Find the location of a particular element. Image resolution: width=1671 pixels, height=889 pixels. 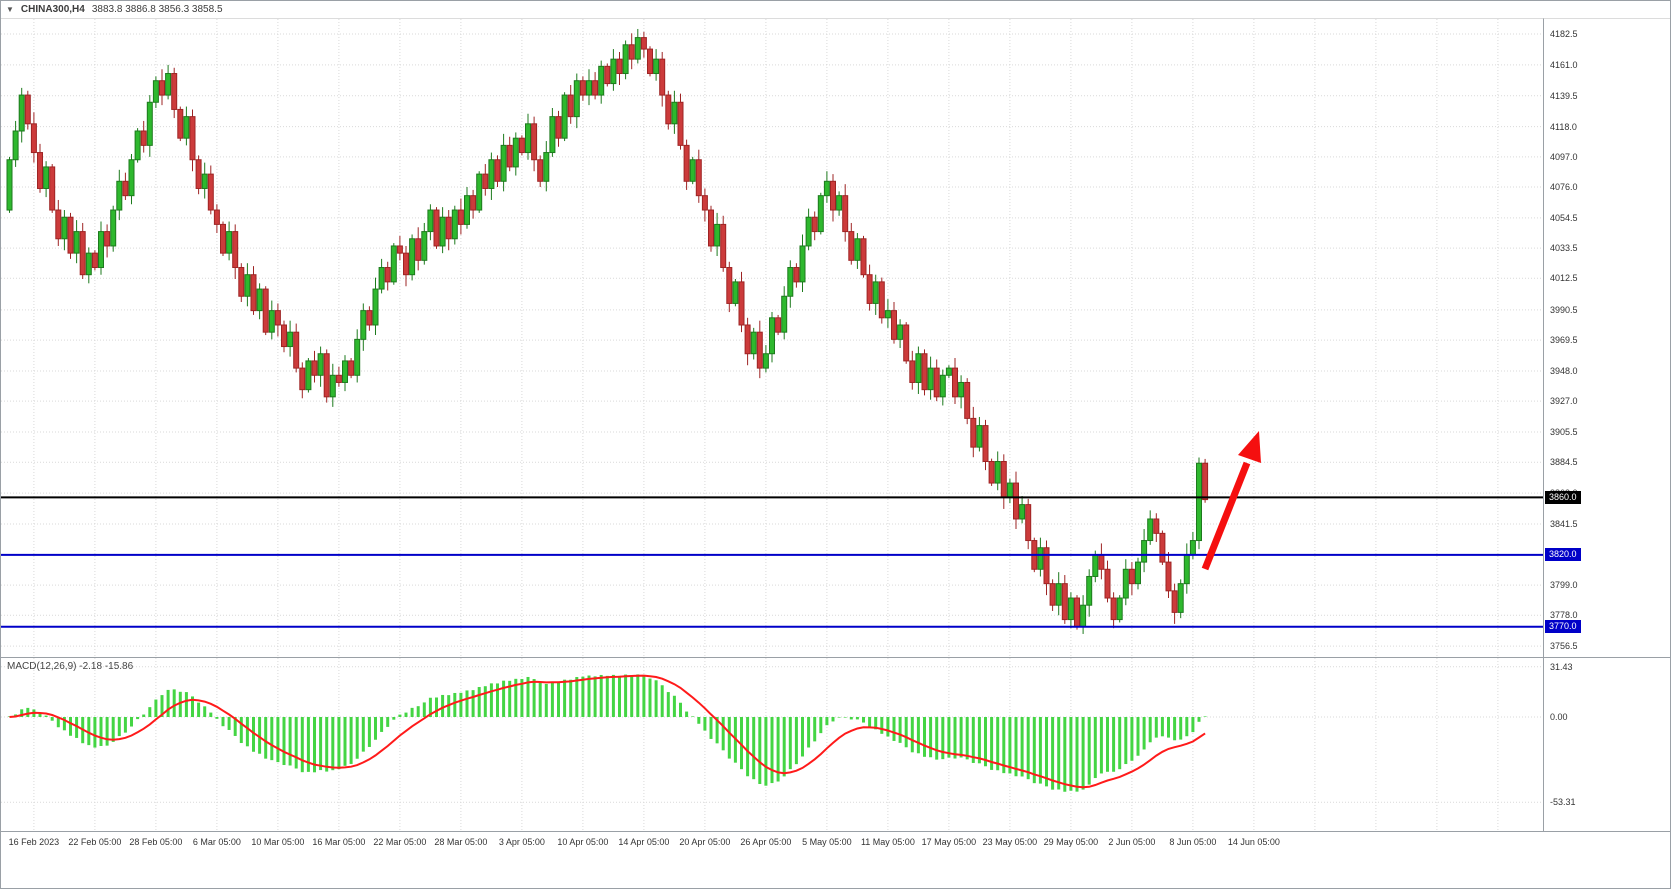

price-tick-label: 4161.0 is located at coordinates (1564, 64).